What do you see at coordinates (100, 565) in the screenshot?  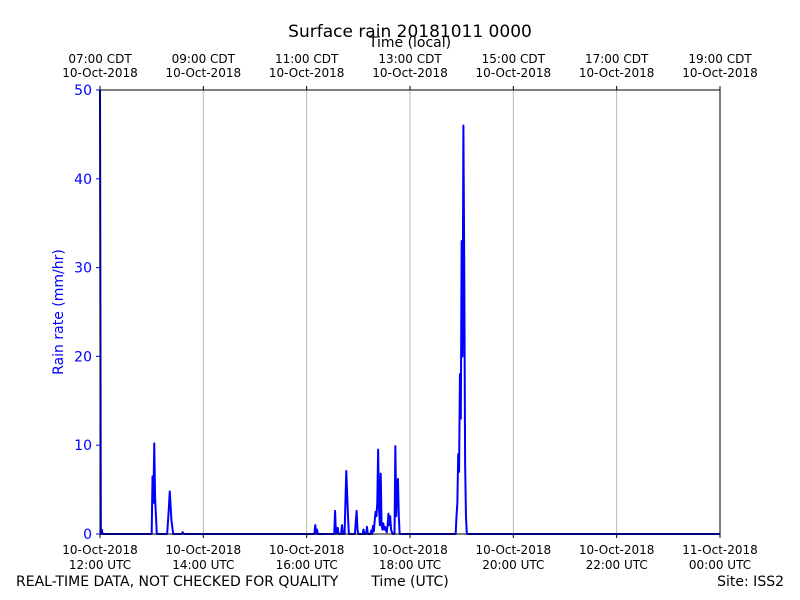 I see `x-tick-label-time: 12:00 UTC` at bounding box center [100, 565].